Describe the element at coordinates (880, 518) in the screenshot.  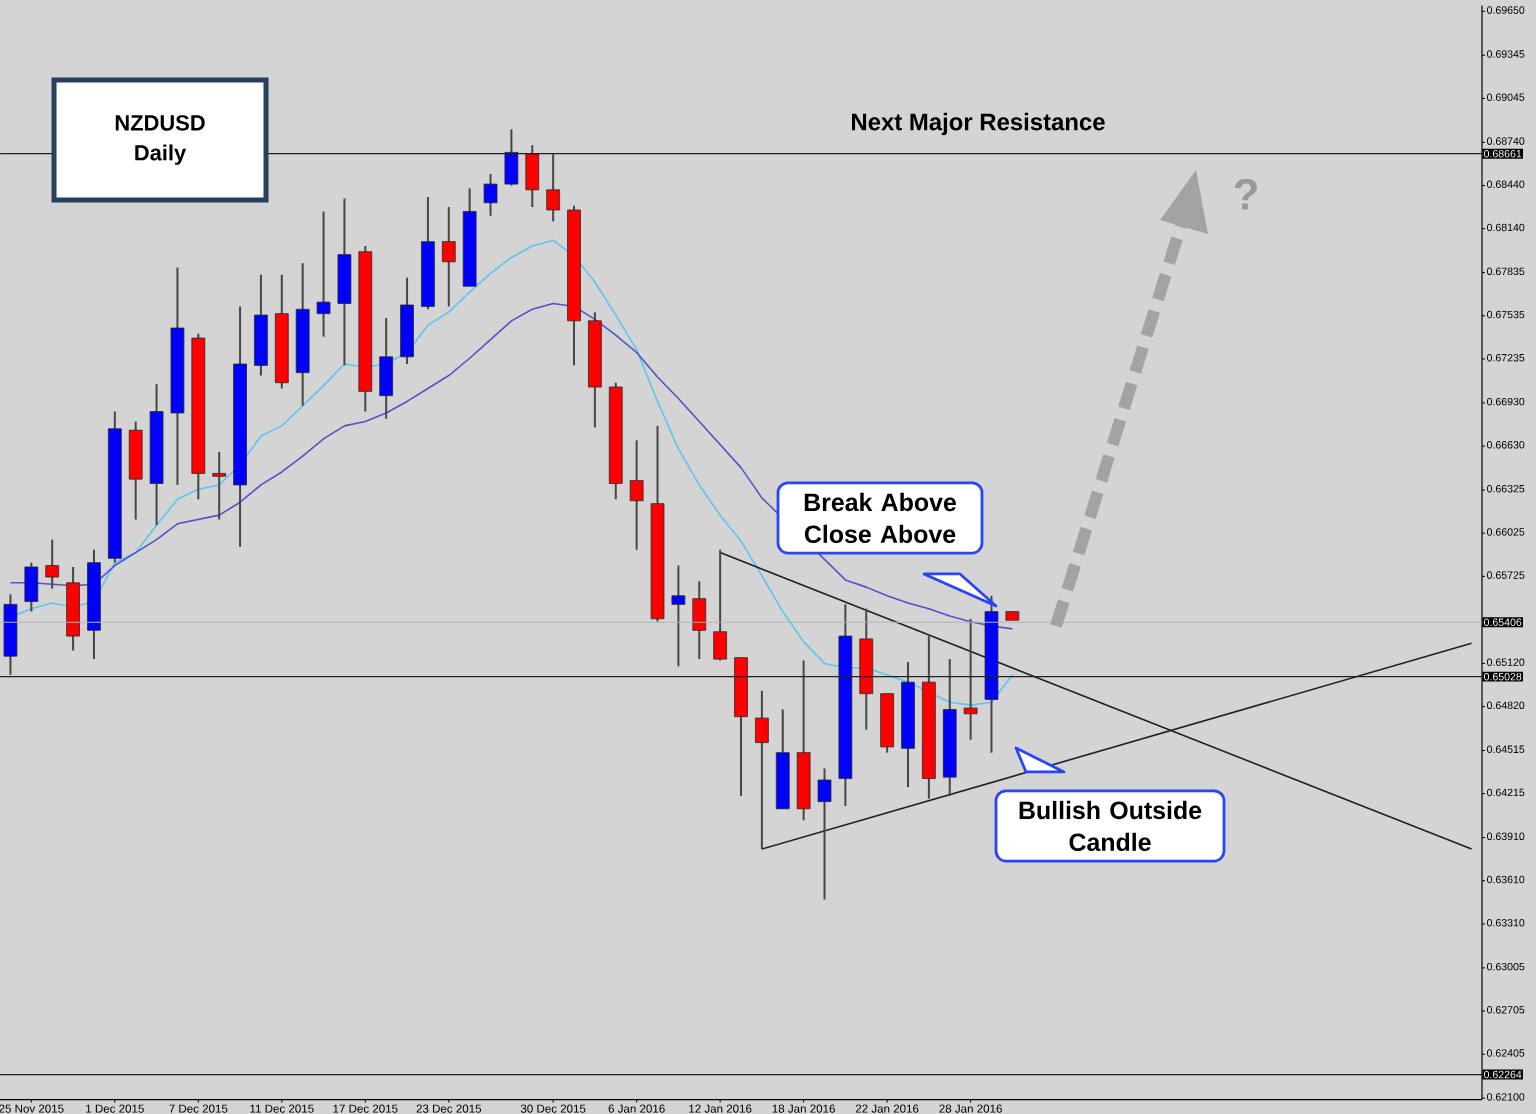
I see `annotation: Break Above Close Above` at that location.